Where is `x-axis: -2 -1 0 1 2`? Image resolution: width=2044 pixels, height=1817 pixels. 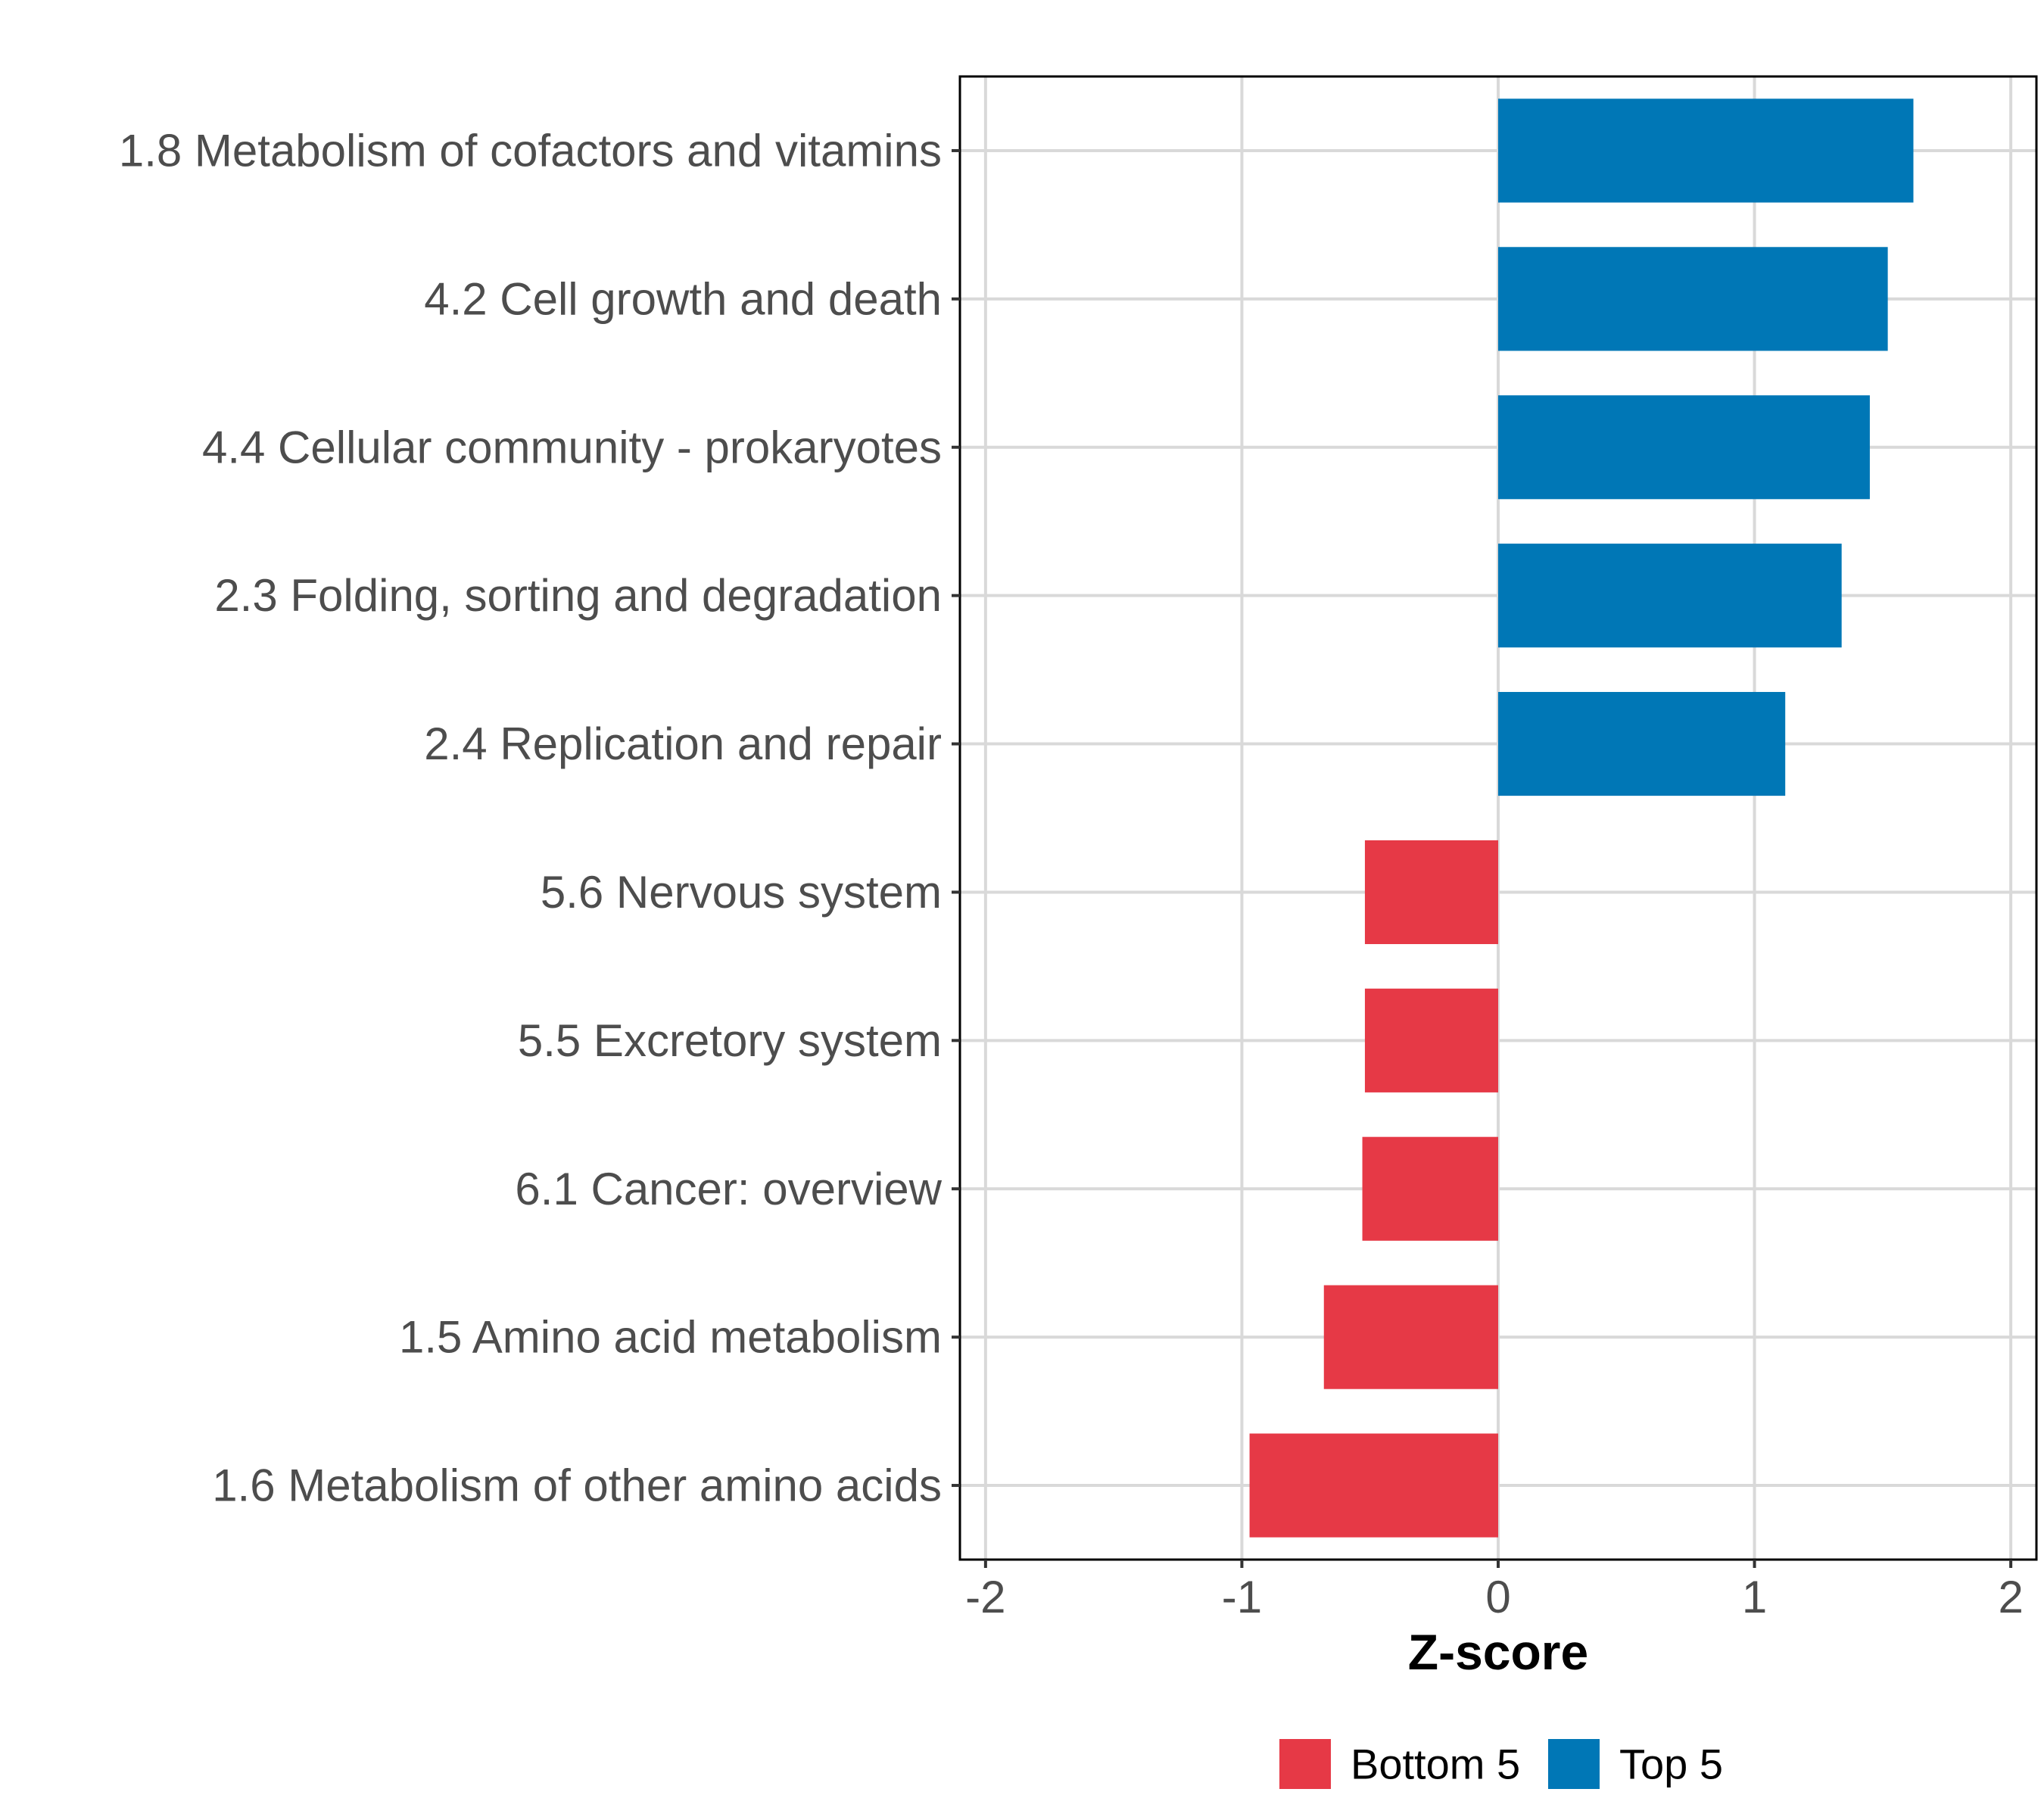 x-axis: -2 -1 0 1 2 is located at coordinates (1494, 1591).